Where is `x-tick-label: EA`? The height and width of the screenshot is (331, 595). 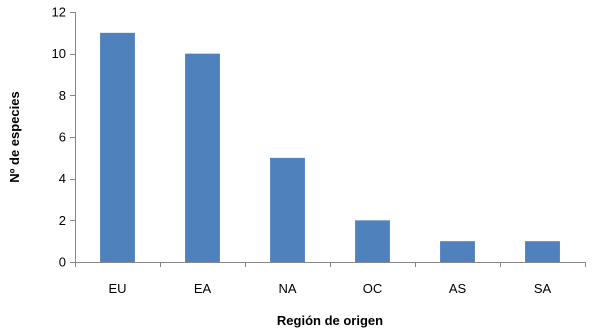
x-tick-label: EA is located at coordinates (203, 288).